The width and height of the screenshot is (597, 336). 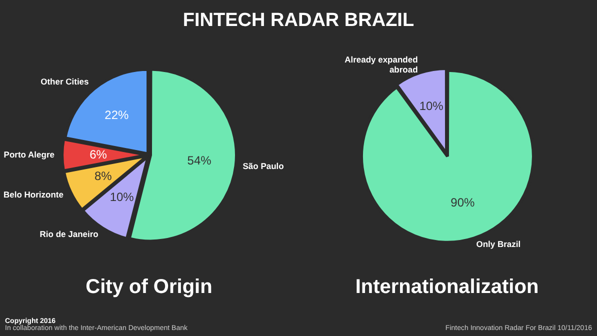 I want to click on slice-label: Other Cities, so click(x=65, y=81).